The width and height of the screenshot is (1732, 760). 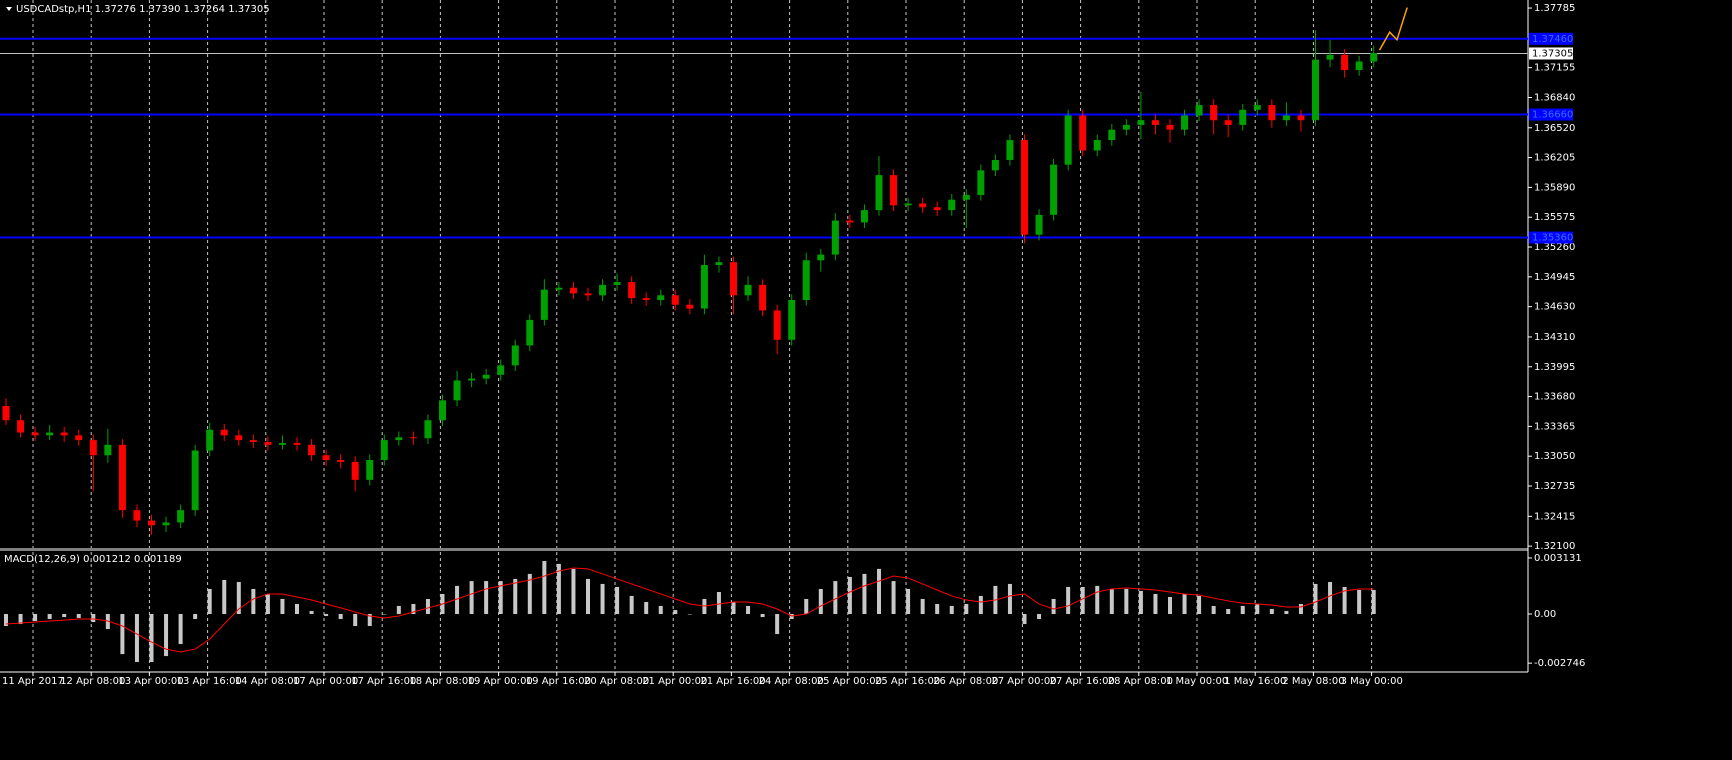 What do you see at coordinates (1559, 663) in the screenshot?
I see `y-tick-label: -0.002746` at bounding box center [1559, 663].